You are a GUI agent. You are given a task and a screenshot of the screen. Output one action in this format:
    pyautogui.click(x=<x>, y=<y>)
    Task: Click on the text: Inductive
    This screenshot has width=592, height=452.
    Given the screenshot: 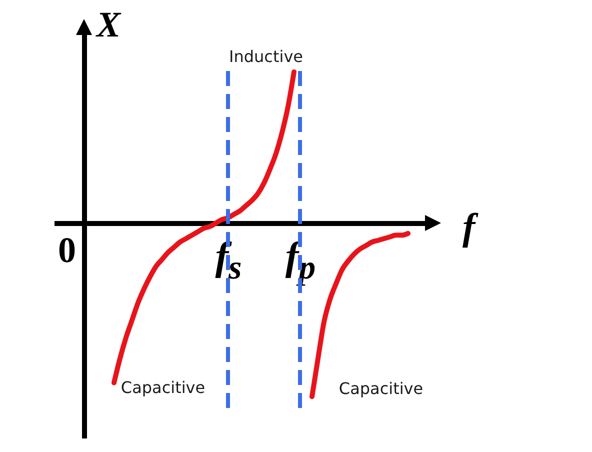 What is the action you would take?
    pyautogui.click(x=266, y=56)
    